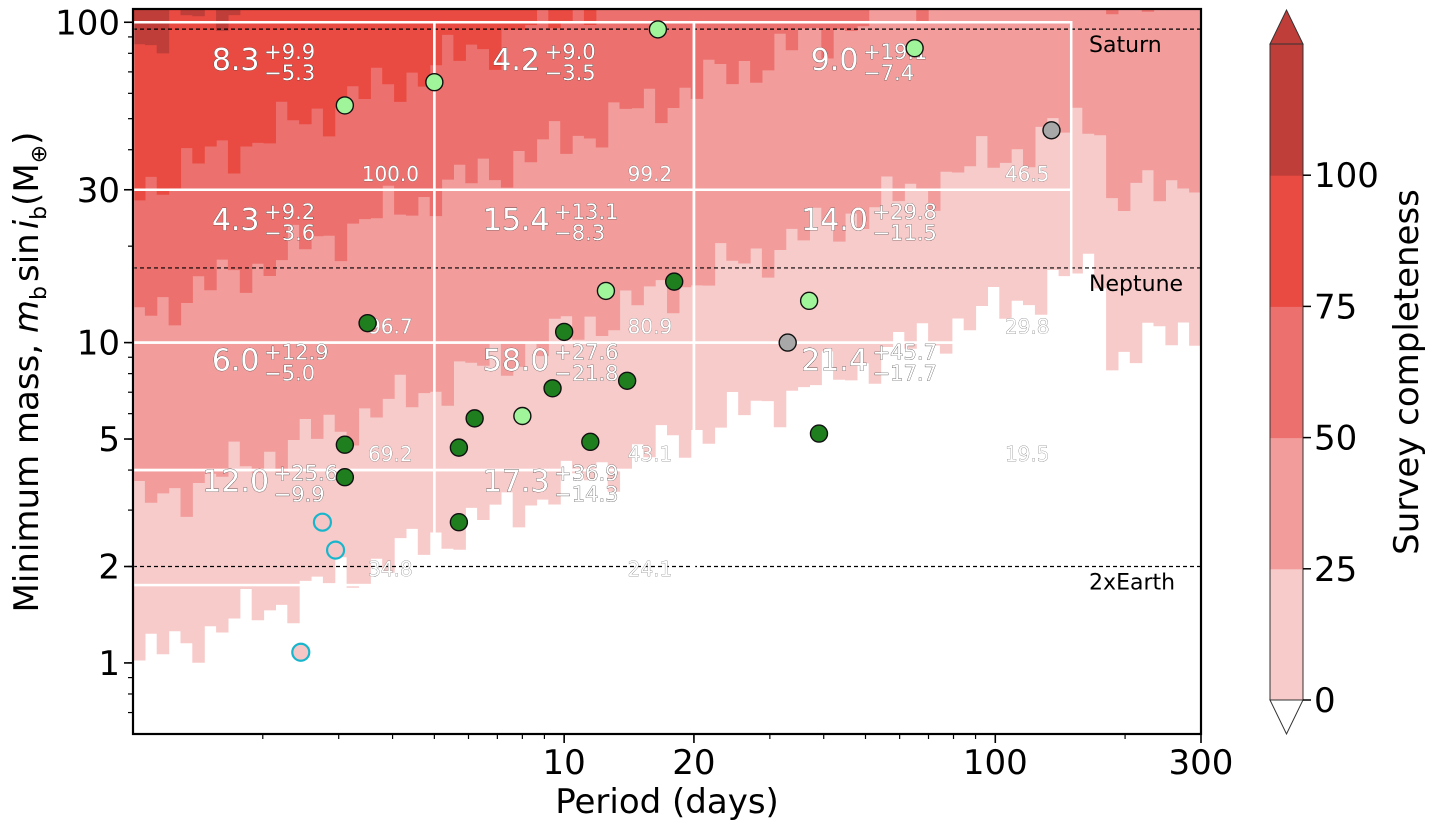 The width and height of the screenshot is (1433, 832). Describe the element at coordinates (236, 220) in the screenshot. I see `occurrence-value: 4.3` at that location.